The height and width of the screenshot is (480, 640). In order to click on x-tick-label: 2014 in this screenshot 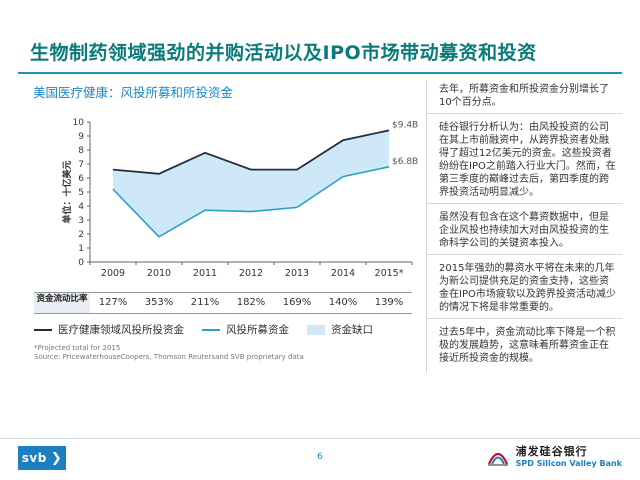, I will do `click(343, 273)`.